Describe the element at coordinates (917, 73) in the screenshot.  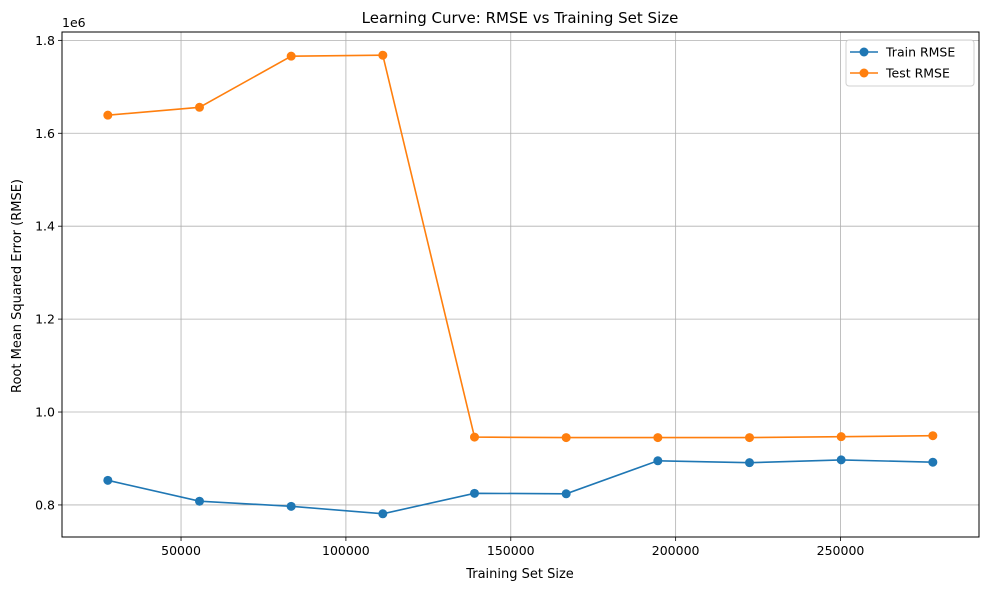
I see `legend-label-test: Test RMSE` at that location.